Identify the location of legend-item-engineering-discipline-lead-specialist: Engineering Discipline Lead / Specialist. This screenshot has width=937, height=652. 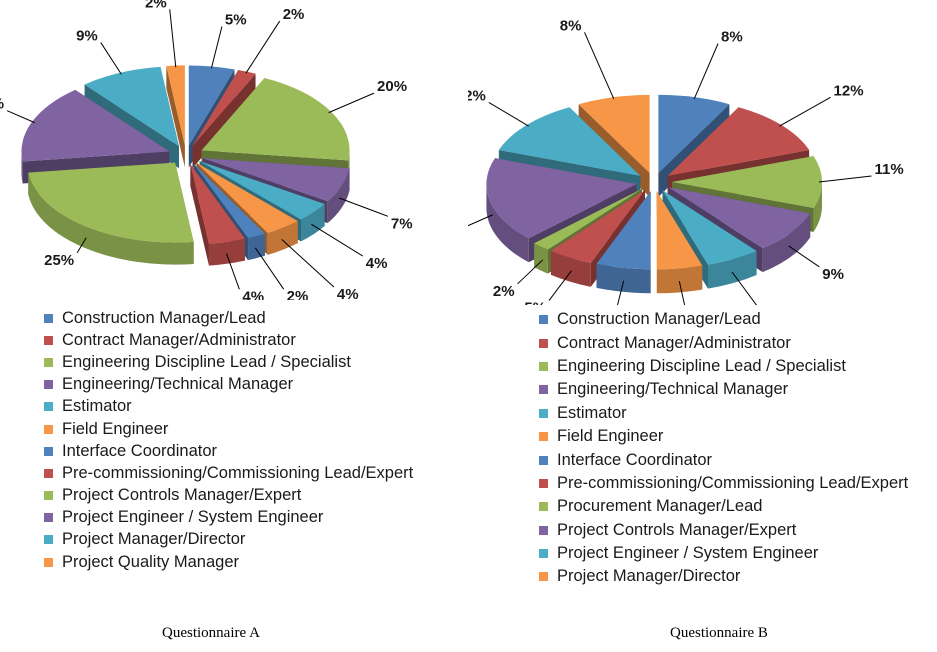
(723, 366).